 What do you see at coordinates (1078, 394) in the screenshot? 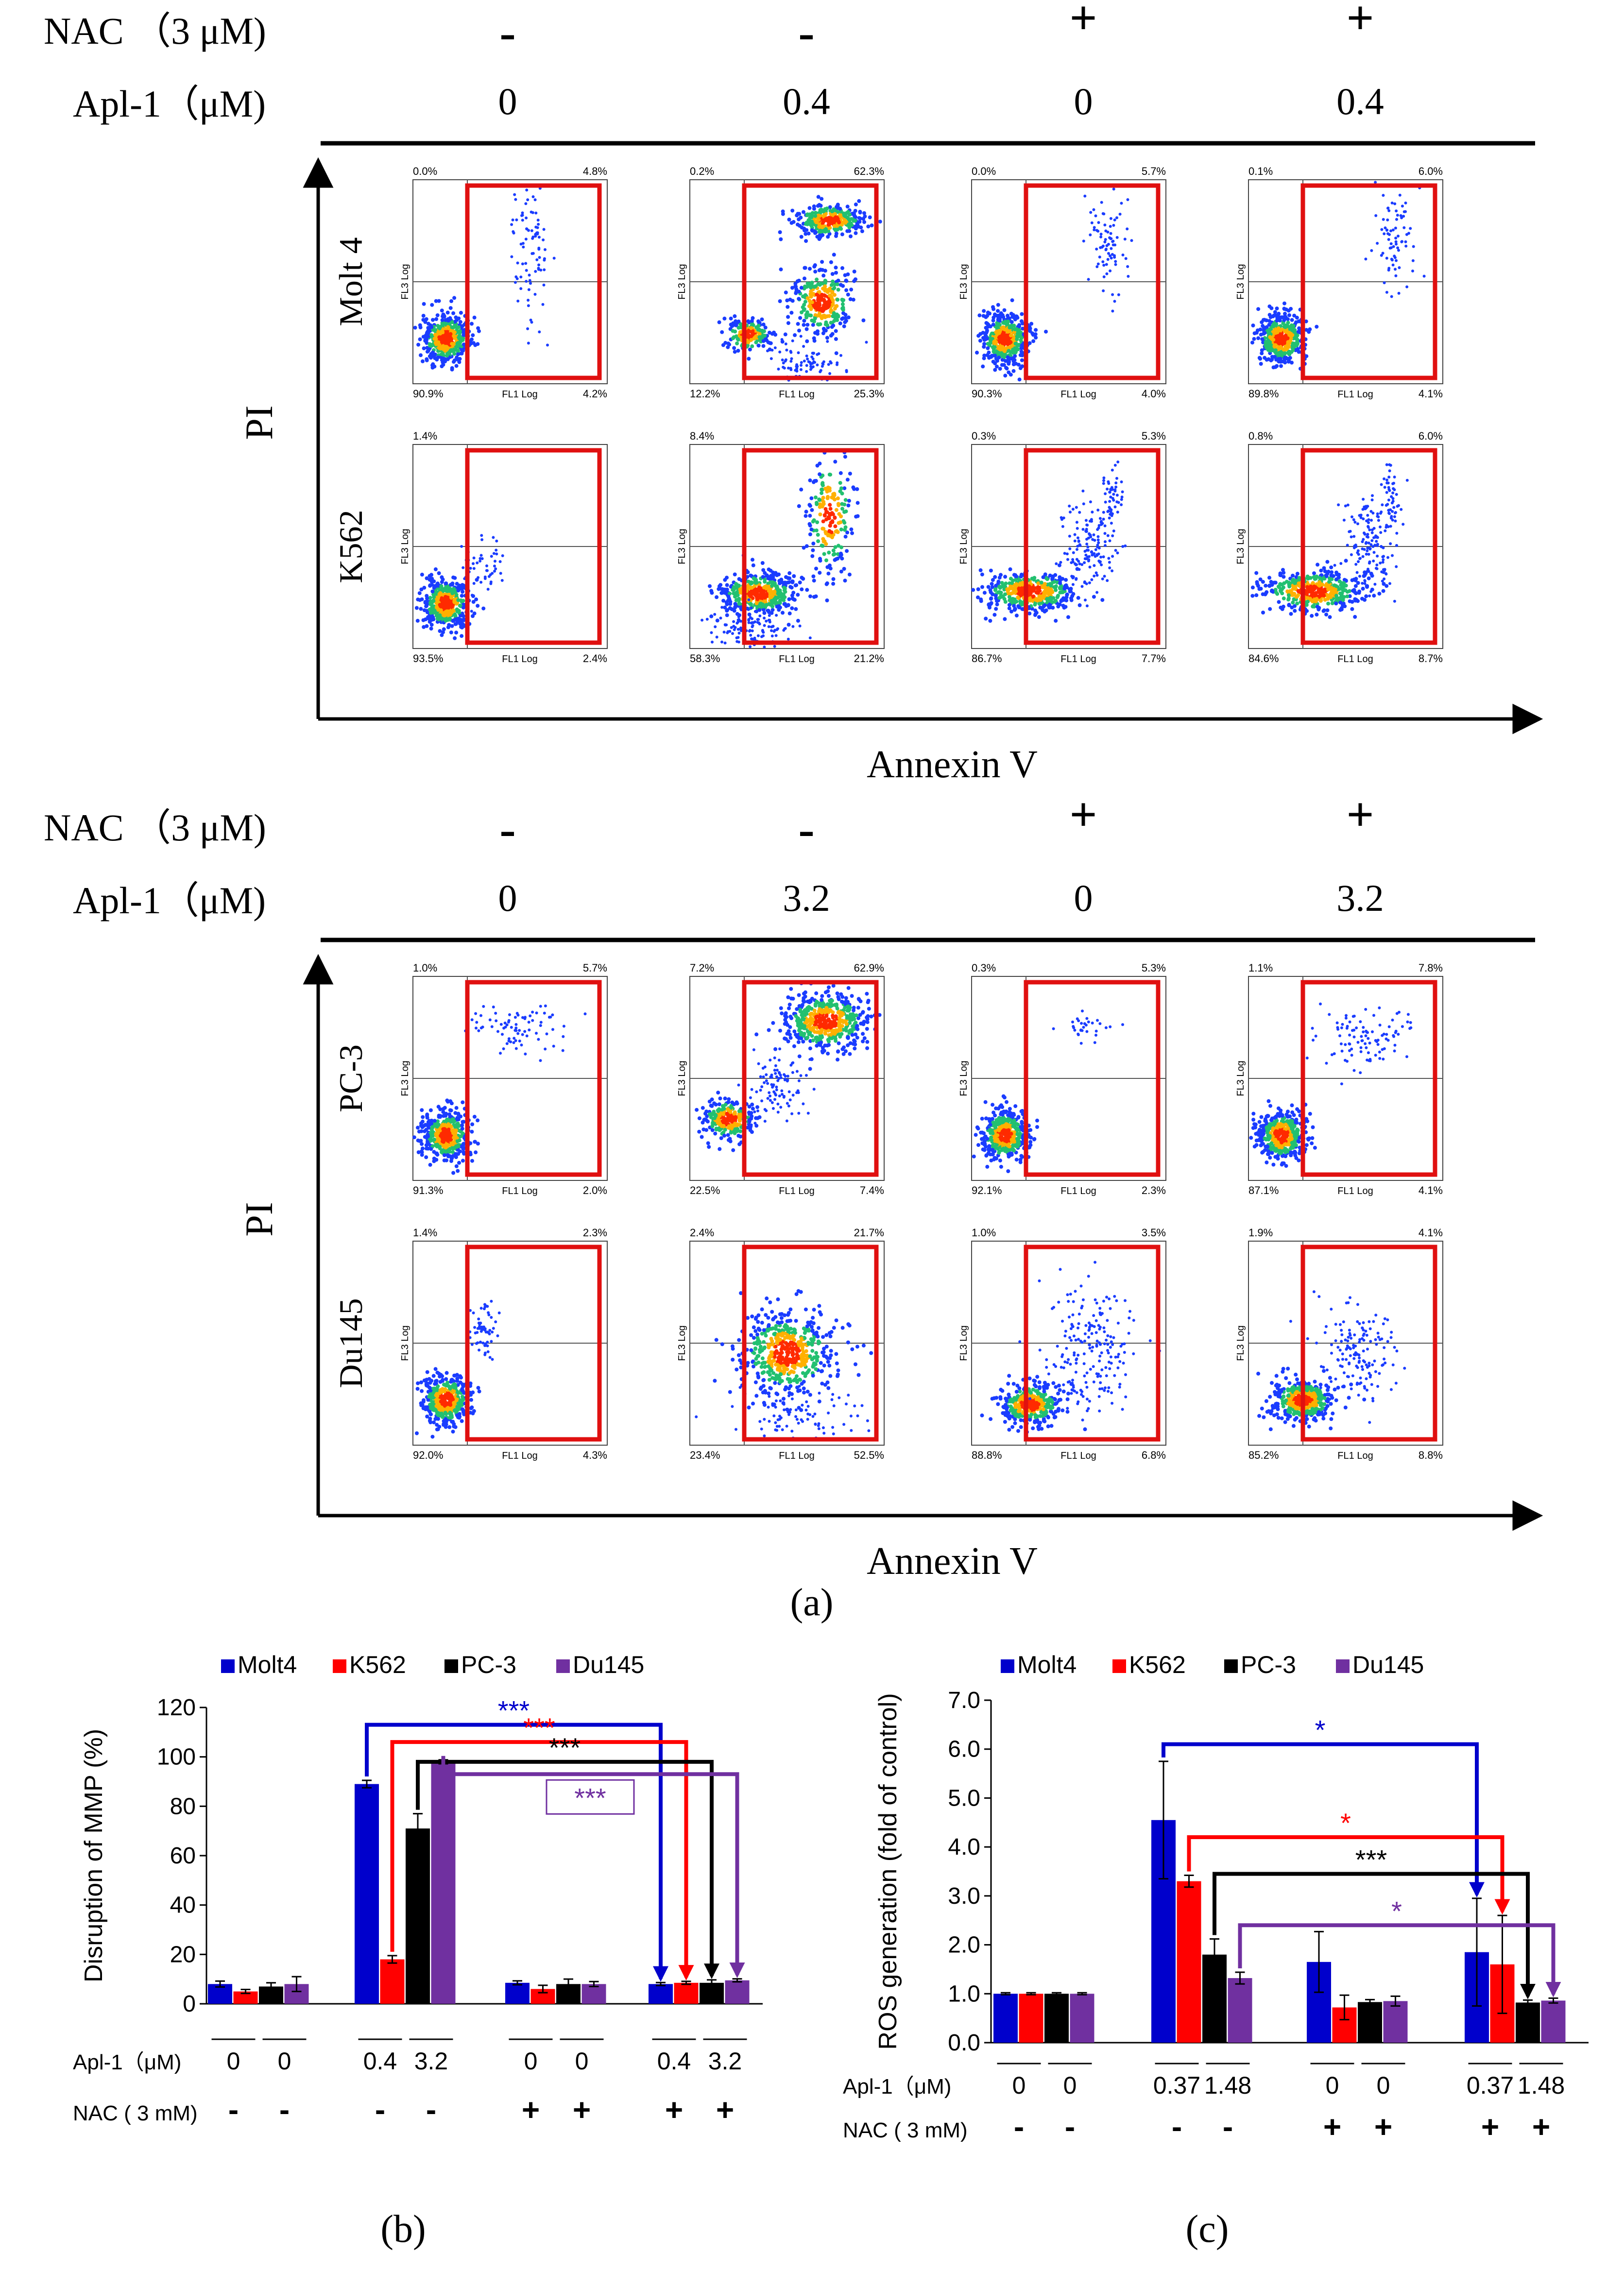
I see `fl1-axis-tick: FL1 Log` at bounding box center [1078, 394].